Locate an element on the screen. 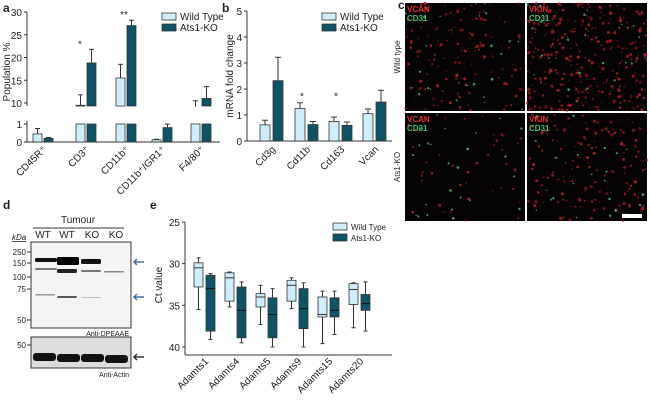 The height and width of the screenshot is (400, 650). y-tick-label: 30 is located at coordinates (175, 265).